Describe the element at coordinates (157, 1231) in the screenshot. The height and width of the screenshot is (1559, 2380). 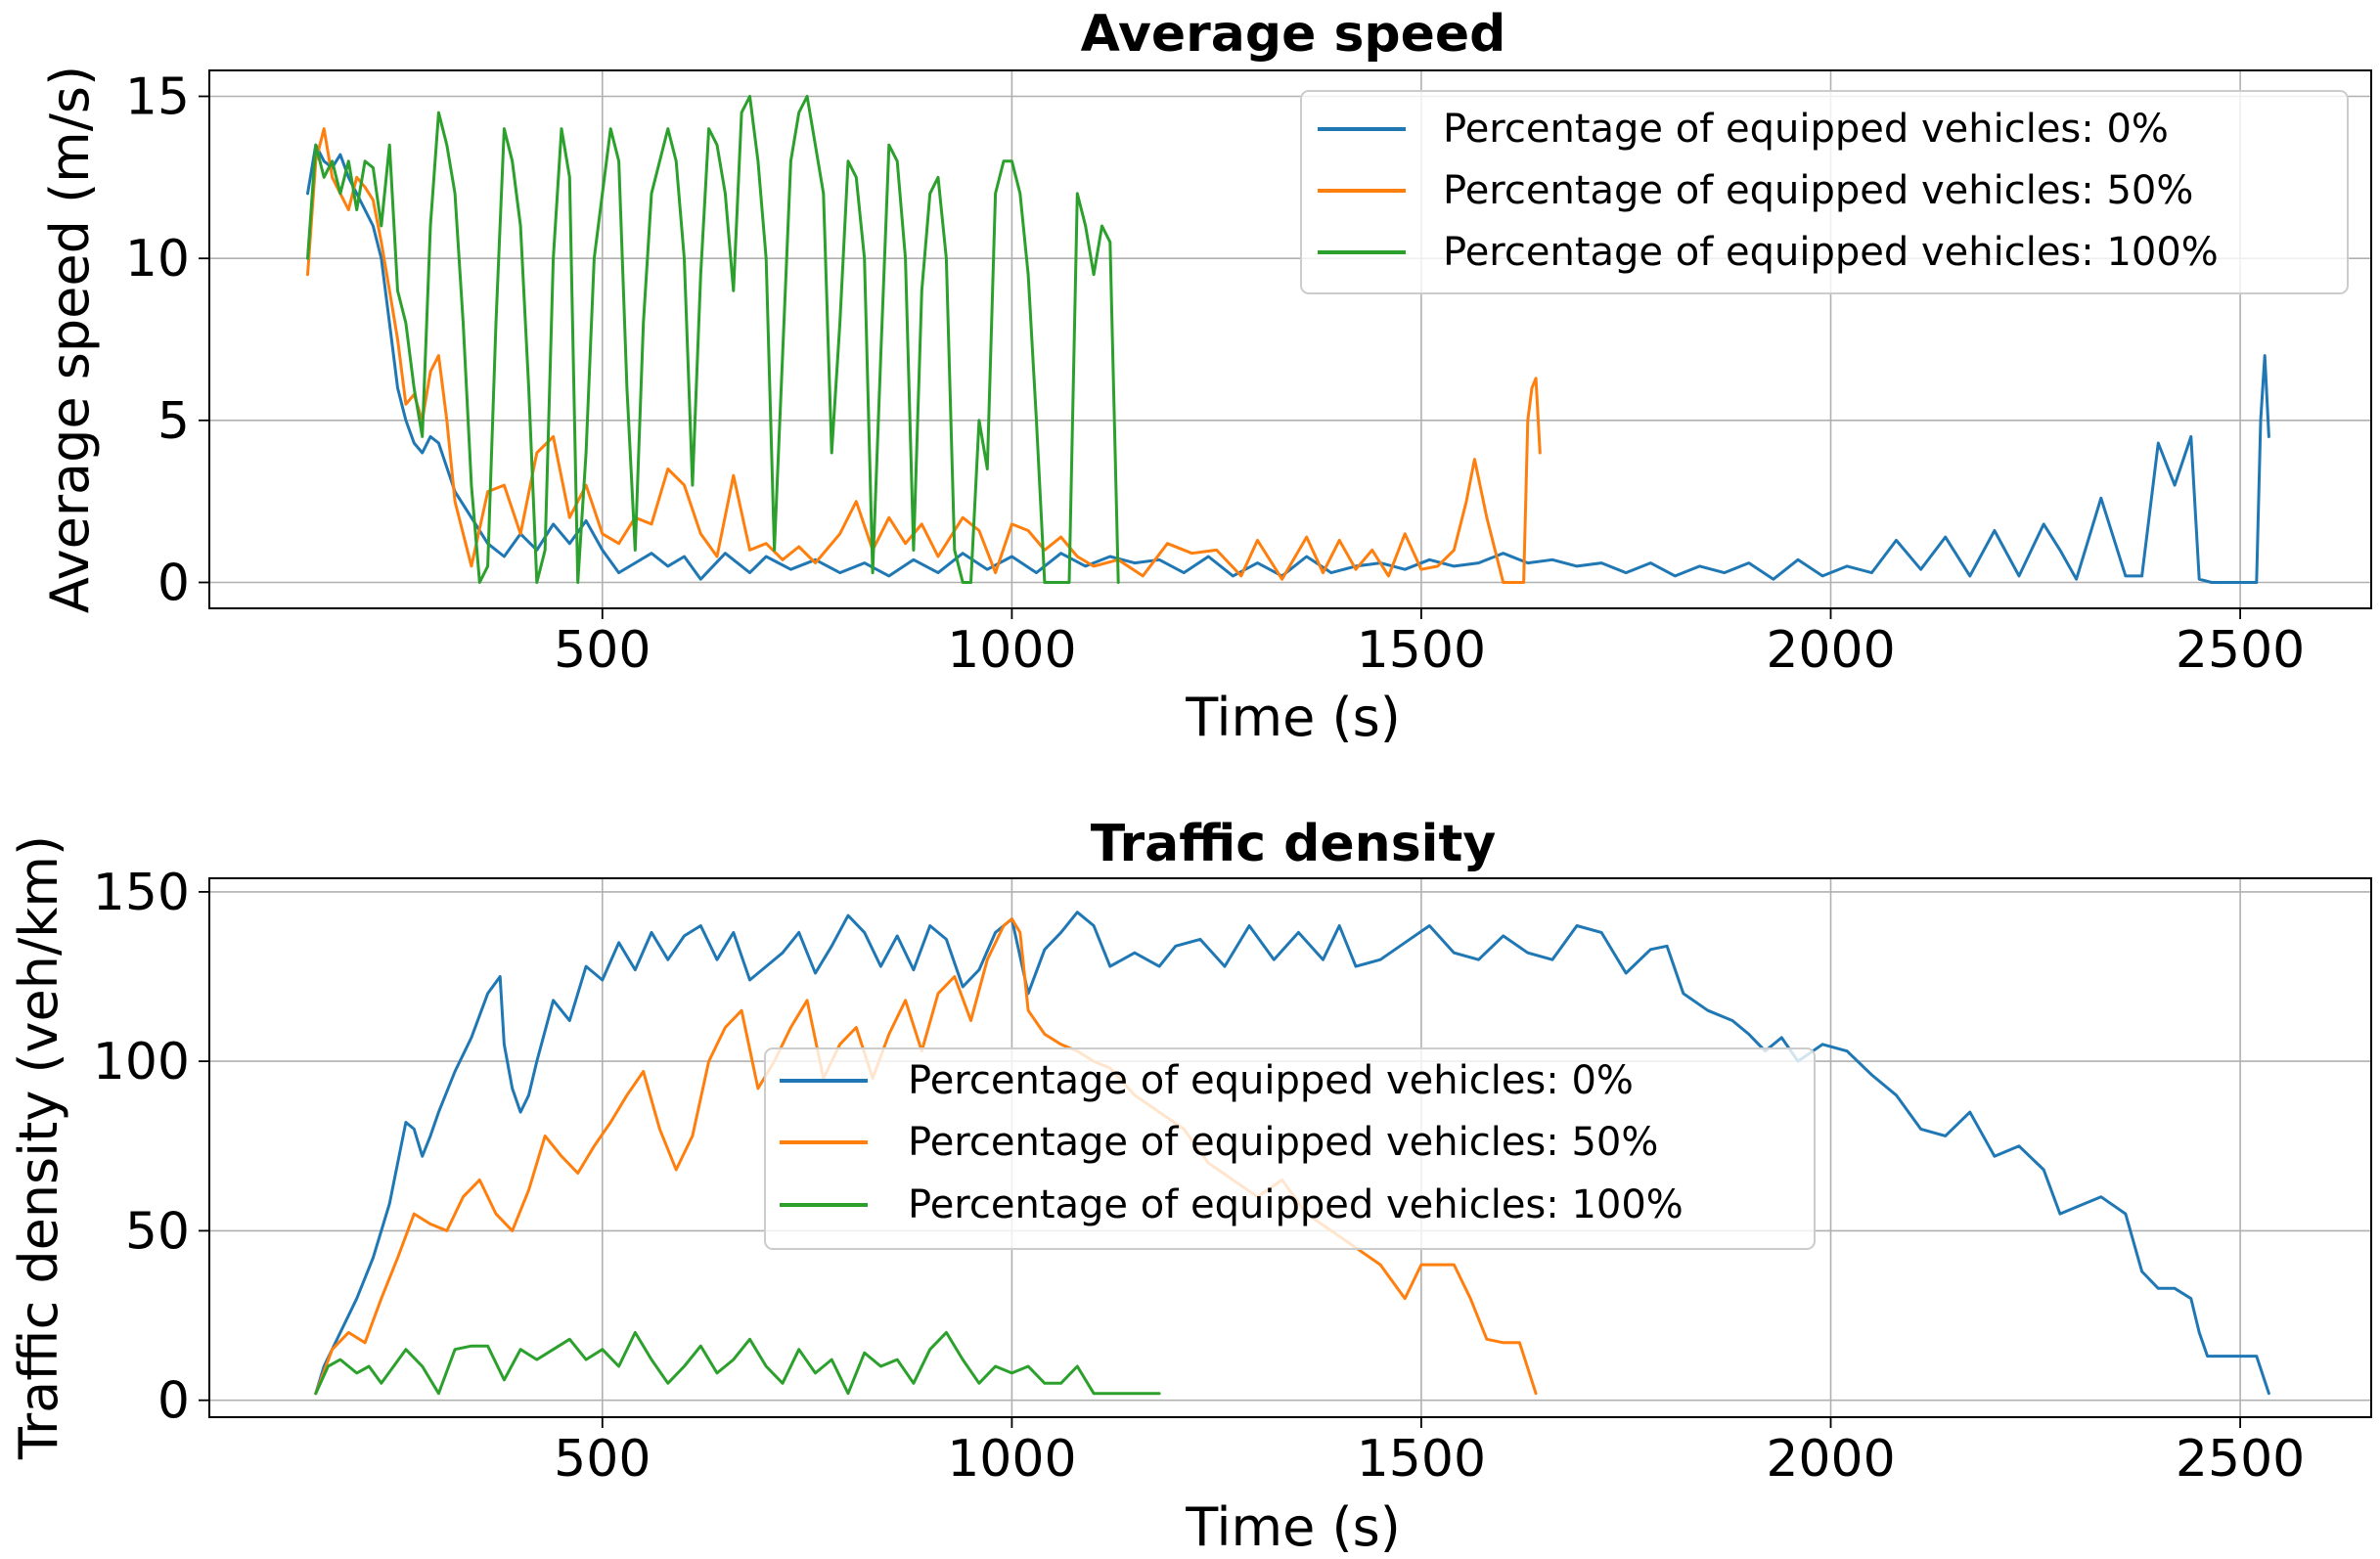
I see `y-tick-label: 50` at that location.